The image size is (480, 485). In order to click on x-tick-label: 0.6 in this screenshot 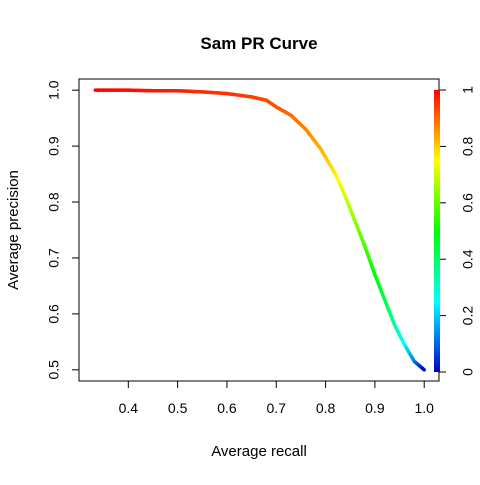, I will do `click(227, 408)`.